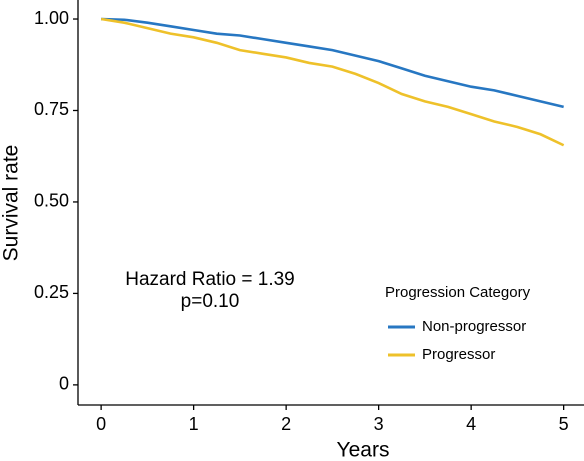  What do you see at coordinates (286, 424) in the screenshot?
I see `x-tick-label: 2` at bounding box center [286, 424].